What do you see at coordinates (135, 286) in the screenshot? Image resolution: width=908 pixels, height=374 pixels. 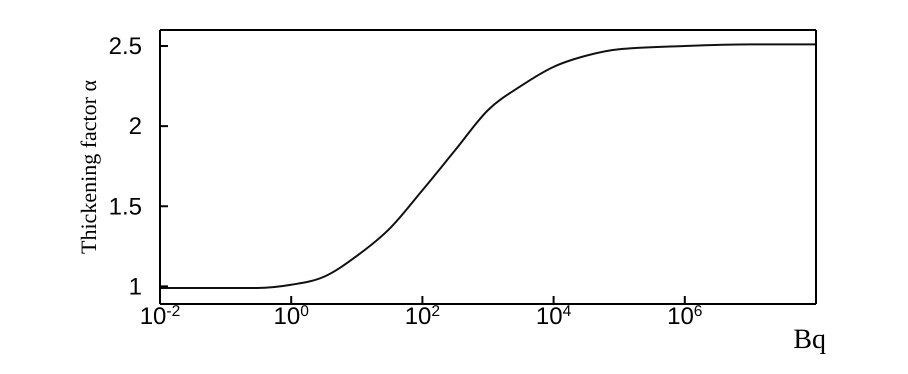 I see `y-tick-label: 1` at bounding box center [135, 286].